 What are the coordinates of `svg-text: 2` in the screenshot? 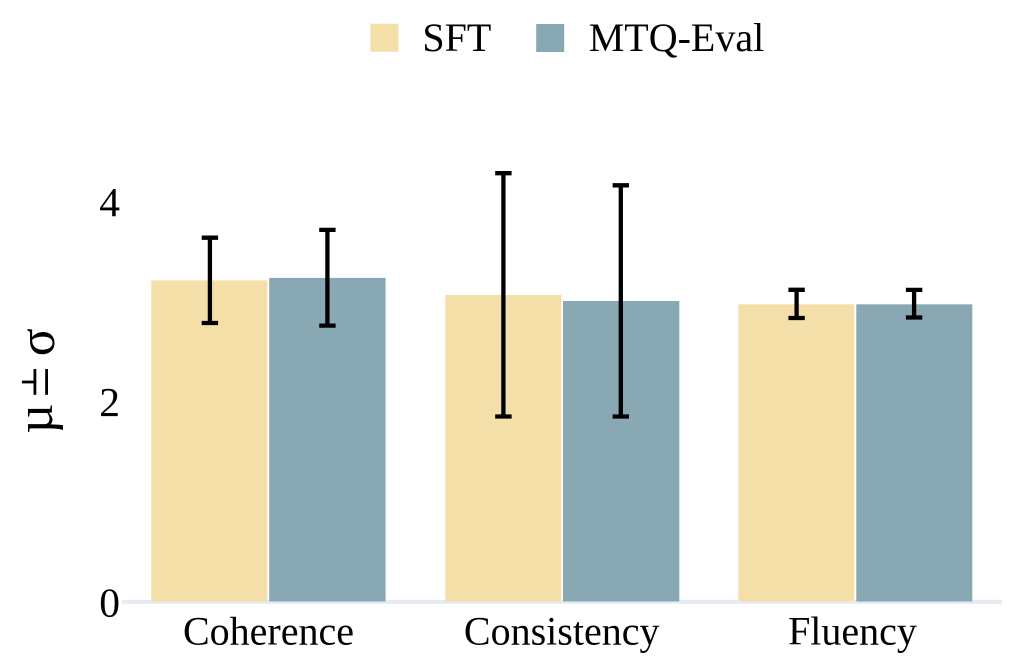 It's located at (109, 402).